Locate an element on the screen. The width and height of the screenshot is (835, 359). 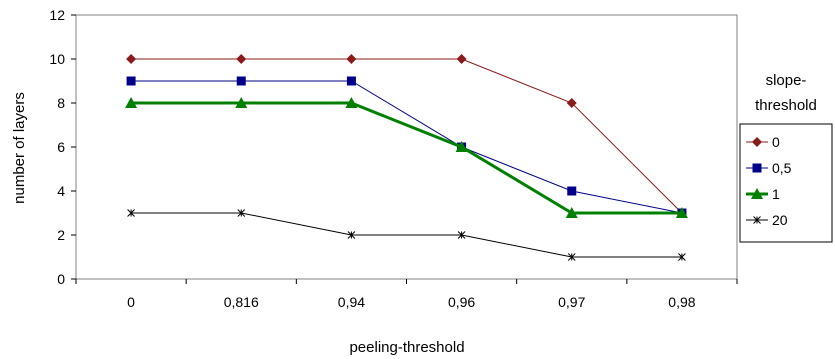
y-tick-label: 10 is located at coordinates (57, 59).